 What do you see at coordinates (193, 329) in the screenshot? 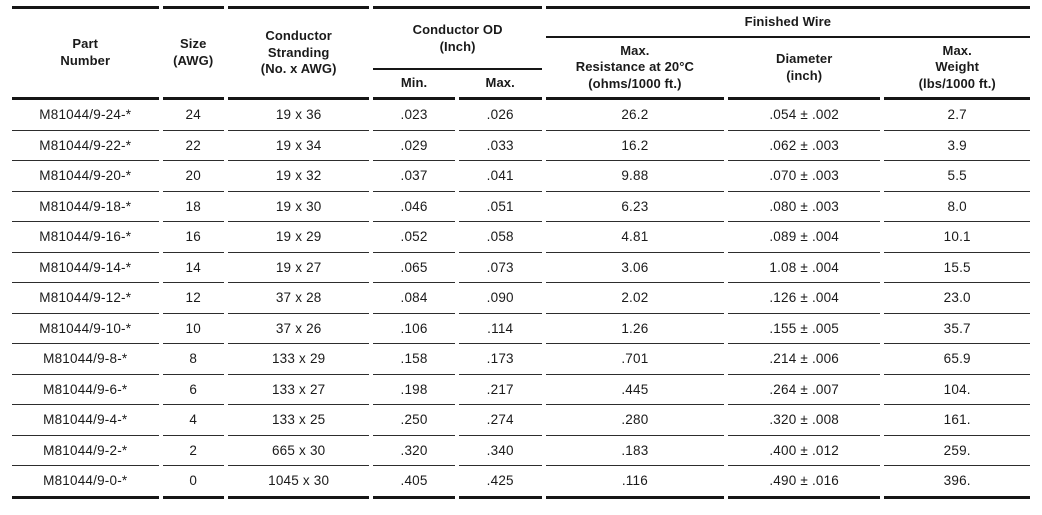
I see `cell-size-awg: 10` at bounding box center [193, 329].